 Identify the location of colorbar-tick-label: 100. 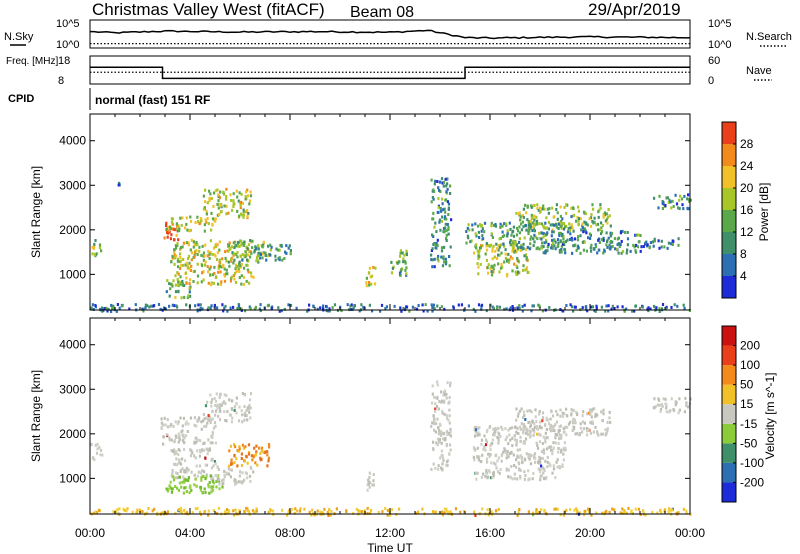
(750, 365).